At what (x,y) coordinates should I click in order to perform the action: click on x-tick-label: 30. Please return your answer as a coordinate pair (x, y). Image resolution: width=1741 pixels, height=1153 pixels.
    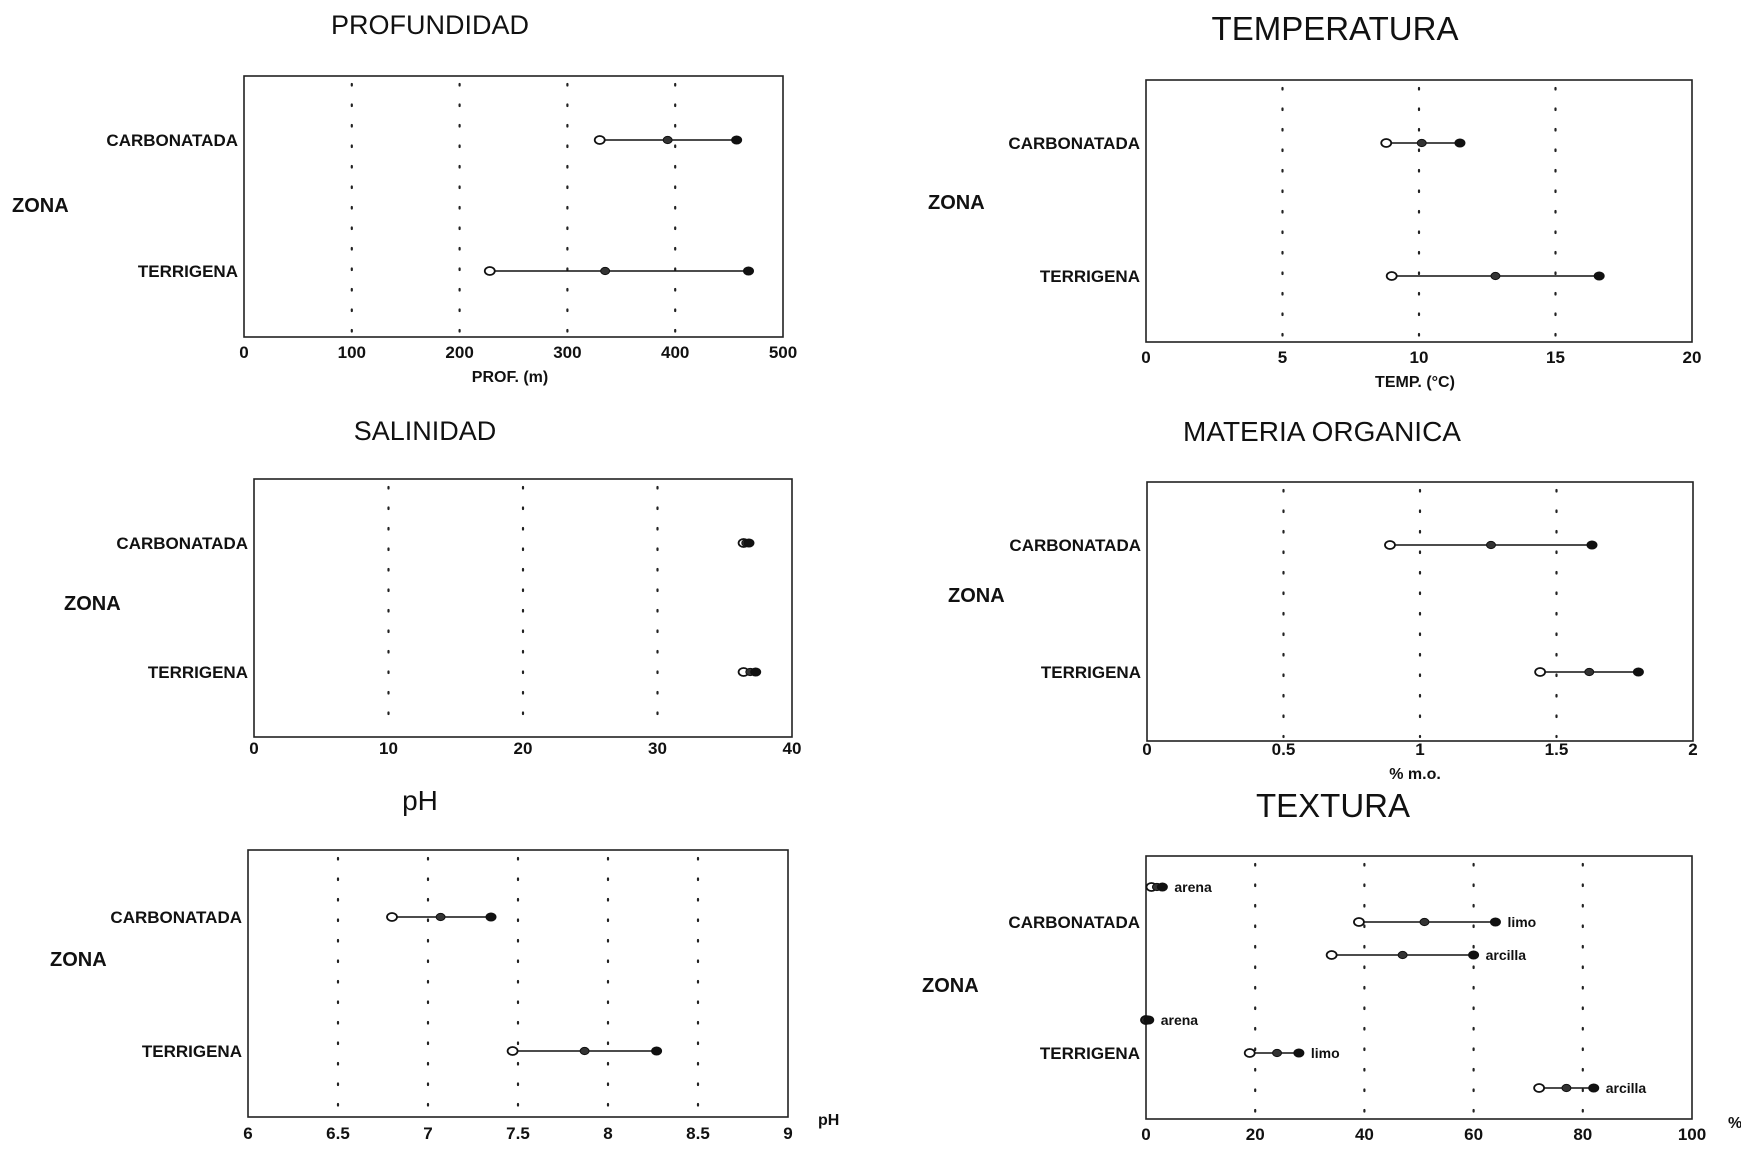
    Looking at the image, I should click on (657, 748).